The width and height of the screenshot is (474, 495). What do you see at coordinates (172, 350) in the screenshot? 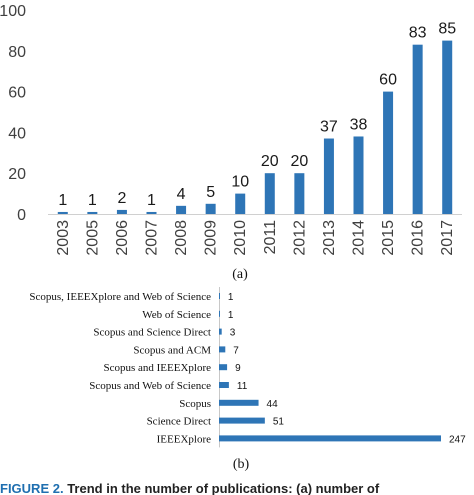
I see `chart-b-category-label: Scopus and ACM` at bounding box center [172, 350].